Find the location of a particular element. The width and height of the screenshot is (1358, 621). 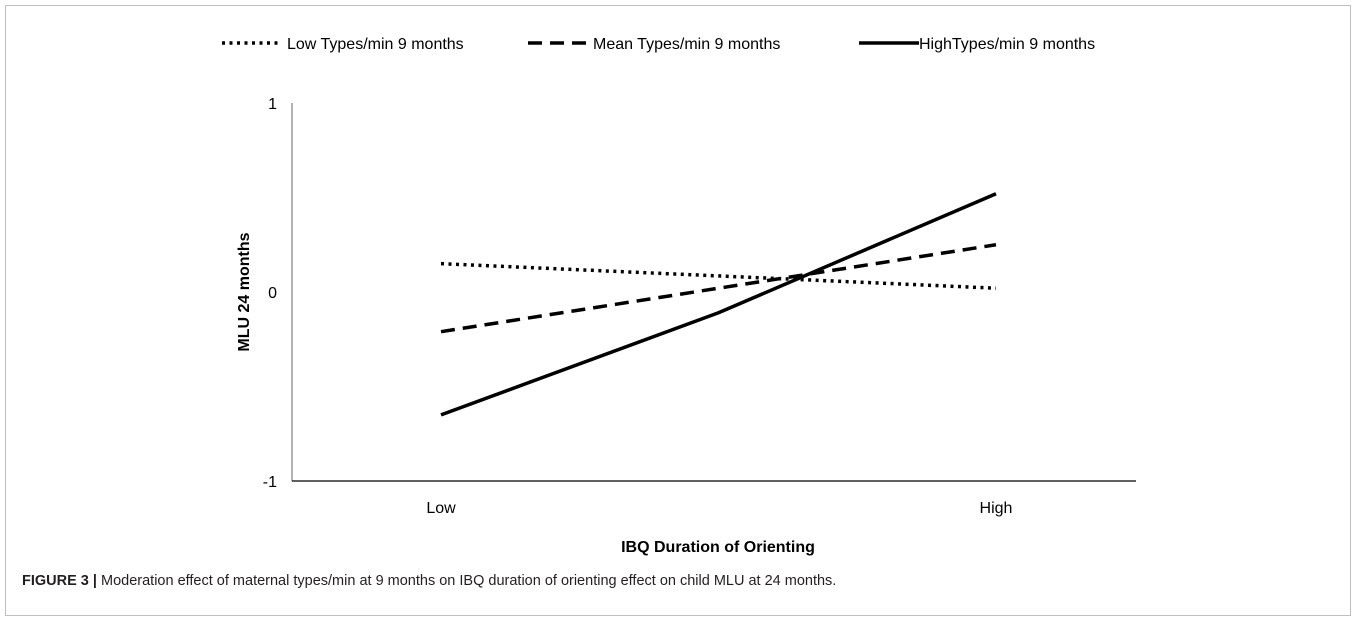

chart-series is located at coordinates (718, 304).